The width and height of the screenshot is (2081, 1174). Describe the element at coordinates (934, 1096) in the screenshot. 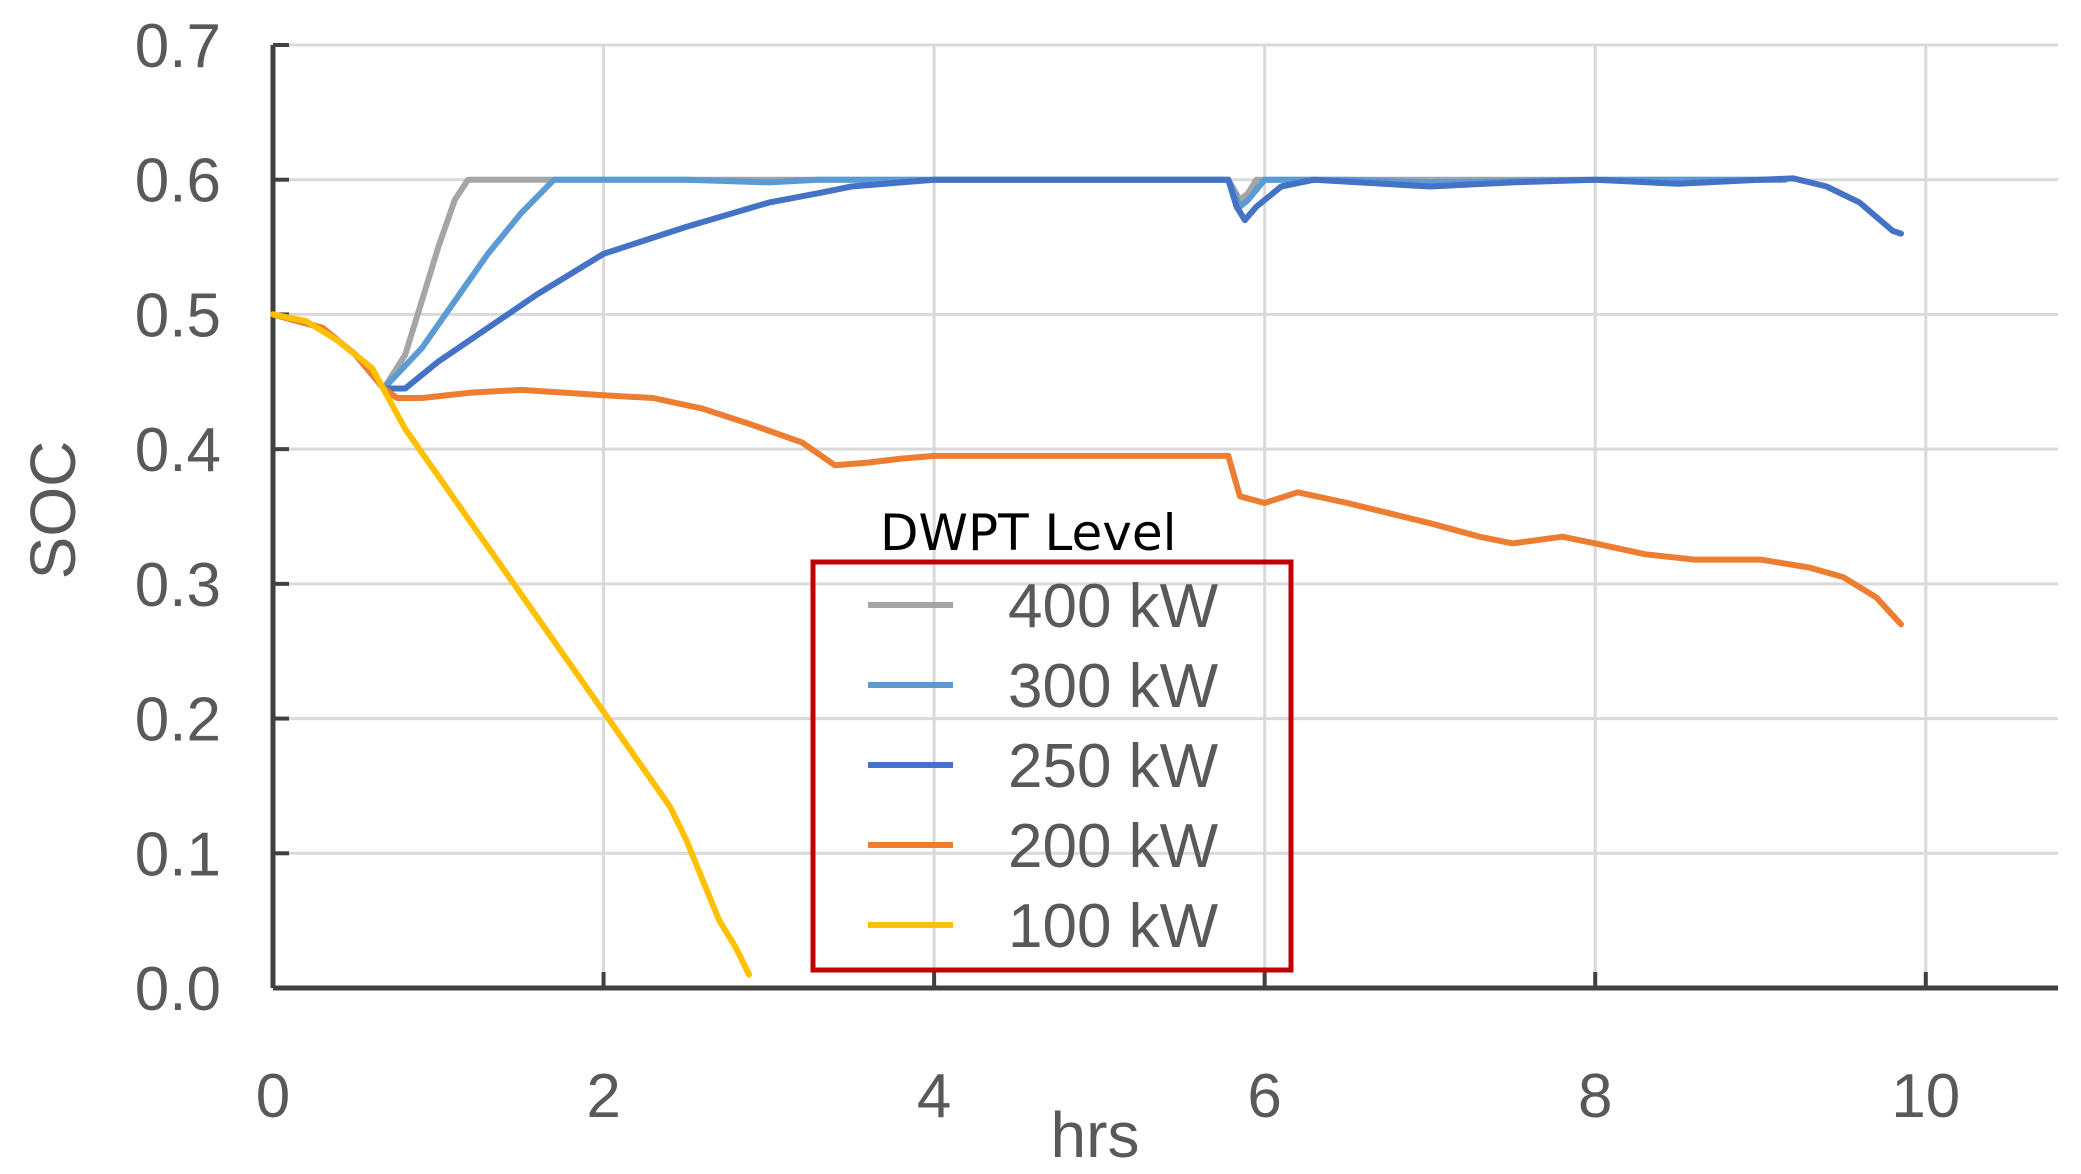

I see `x-tick-label: 4` at that location.